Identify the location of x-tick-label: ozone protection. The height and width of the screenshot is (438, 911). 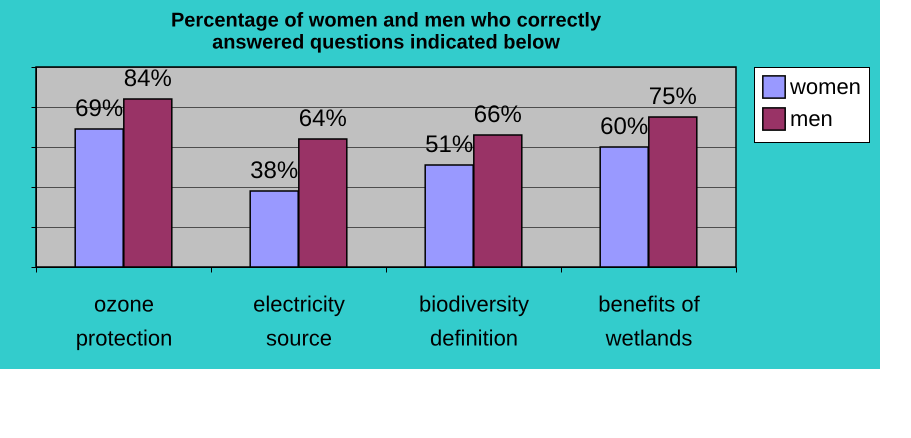
(124, 321).